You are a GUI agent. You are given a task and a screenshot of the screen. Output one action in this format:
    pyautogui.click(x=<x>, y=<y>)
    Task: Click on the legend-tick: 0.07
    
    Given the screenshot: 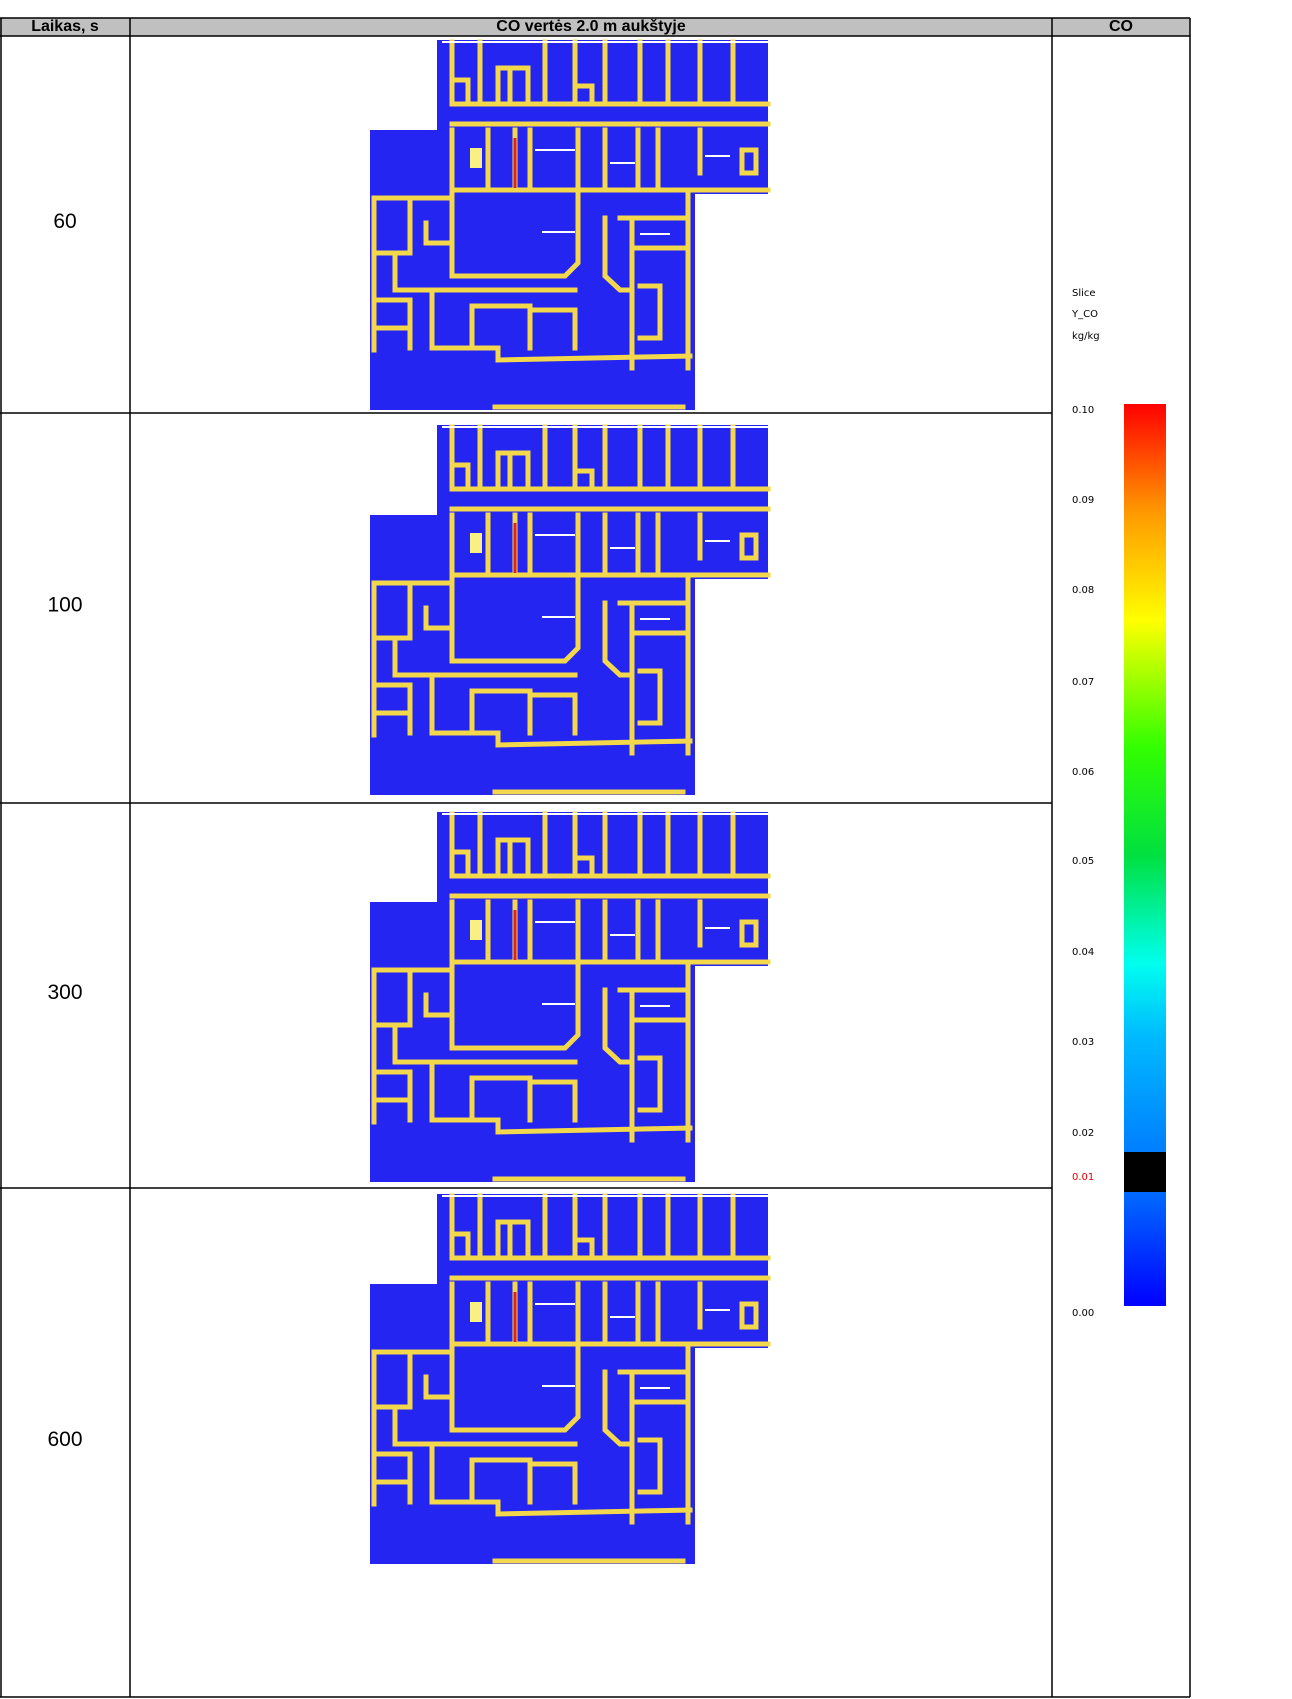 What is the action you would take?
    pyautogui.click(x=1083, y=682)
    